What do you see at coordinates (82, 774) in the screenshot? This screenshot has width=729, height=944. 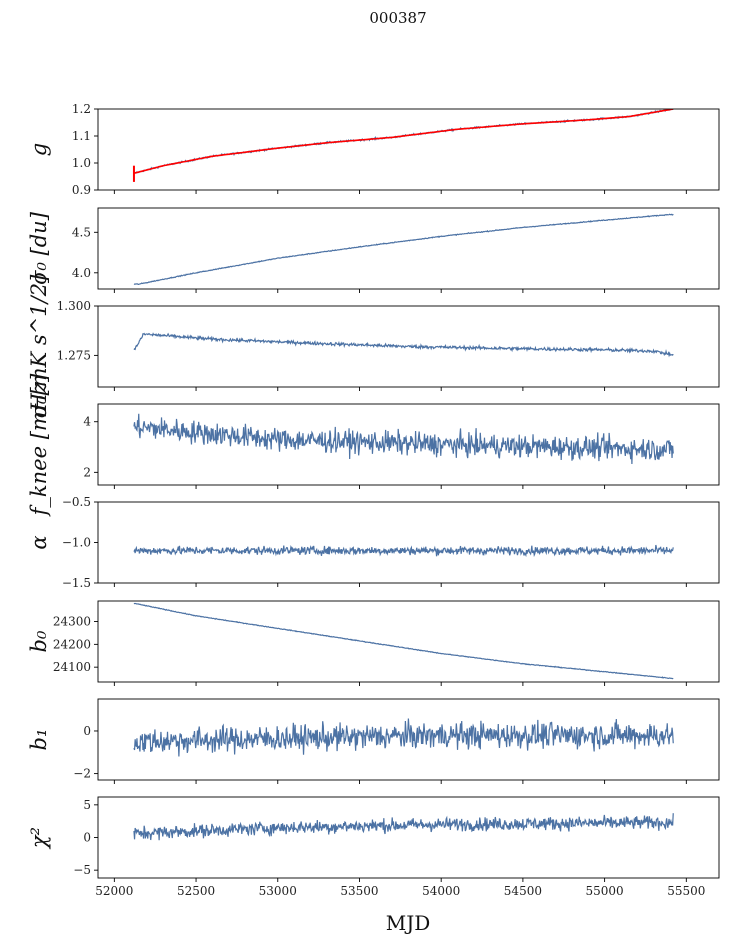 I see `y-tick-label-b1-0: −2` at bounding box center [82, 774].